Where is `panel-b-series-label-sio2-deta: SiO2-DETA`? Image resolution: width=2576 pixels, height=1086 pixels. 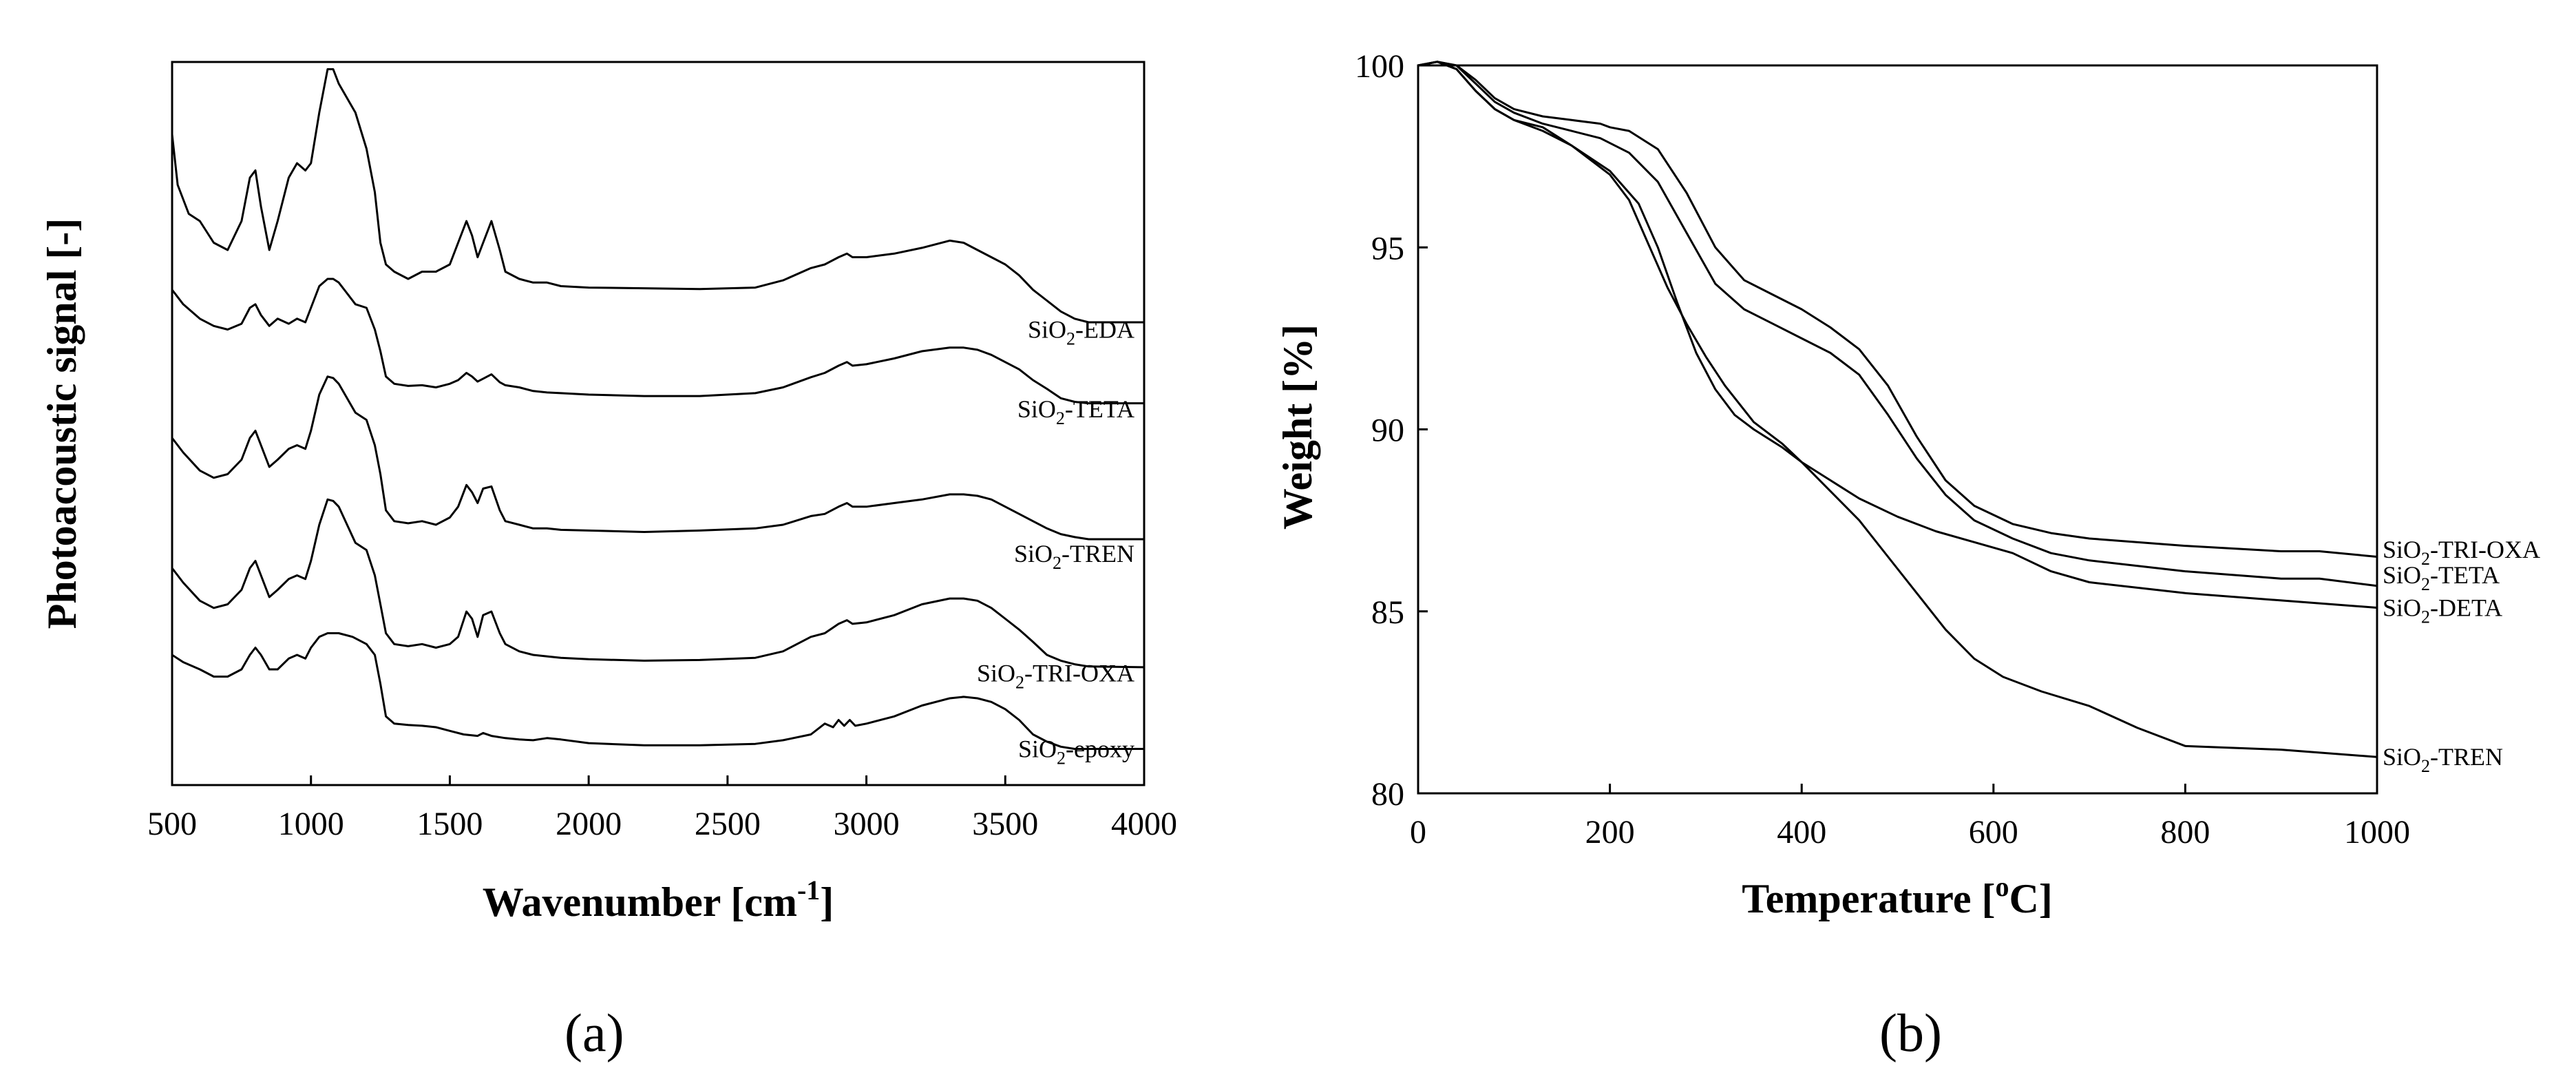 panel-b-series-label-sio2-deta: SiO2-DETA is located at coordinates (2443, 610).